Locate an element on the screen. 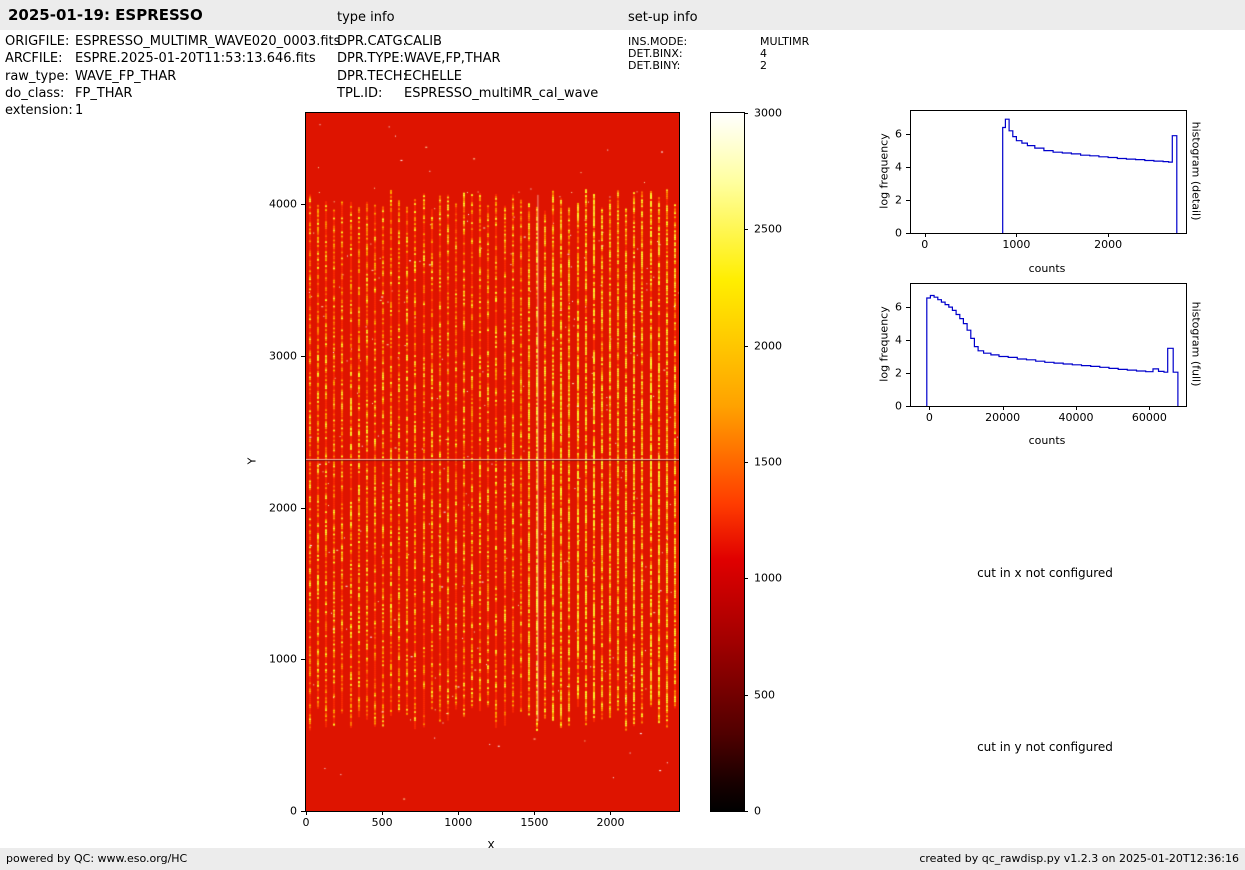 The width and height of the screenshot is (1245, 870). meta-label: ORIGFILE: is located at coordinates (37, 41).